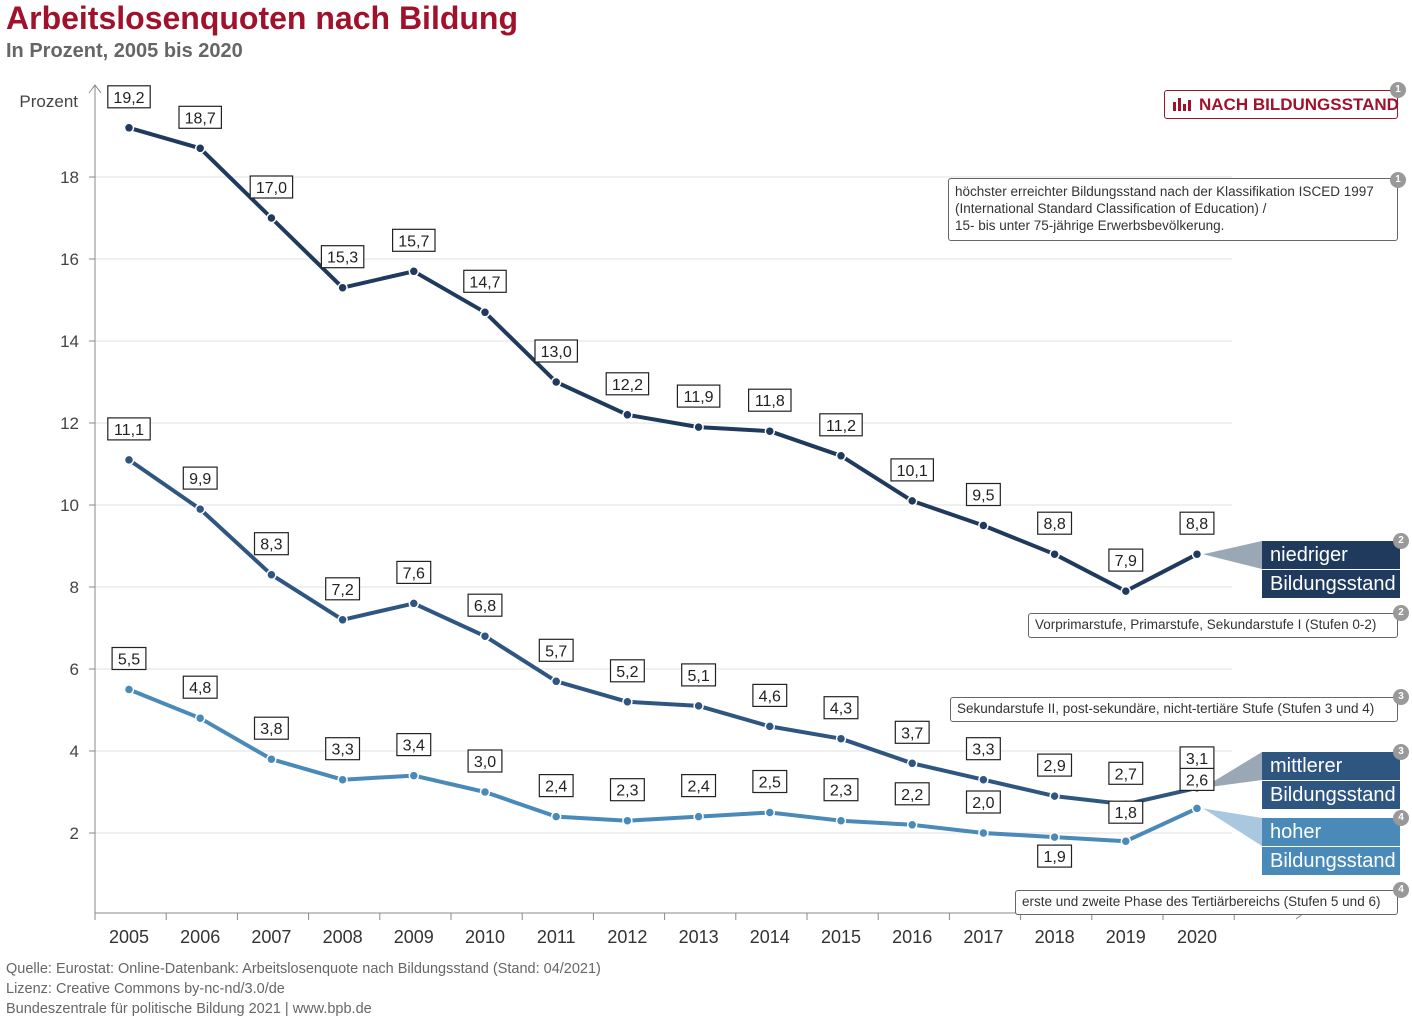 Image resolution: width=1412 pixels, height=1024 pixels. I want to click on footnote-marker-2: 2, so click(1401, 613).